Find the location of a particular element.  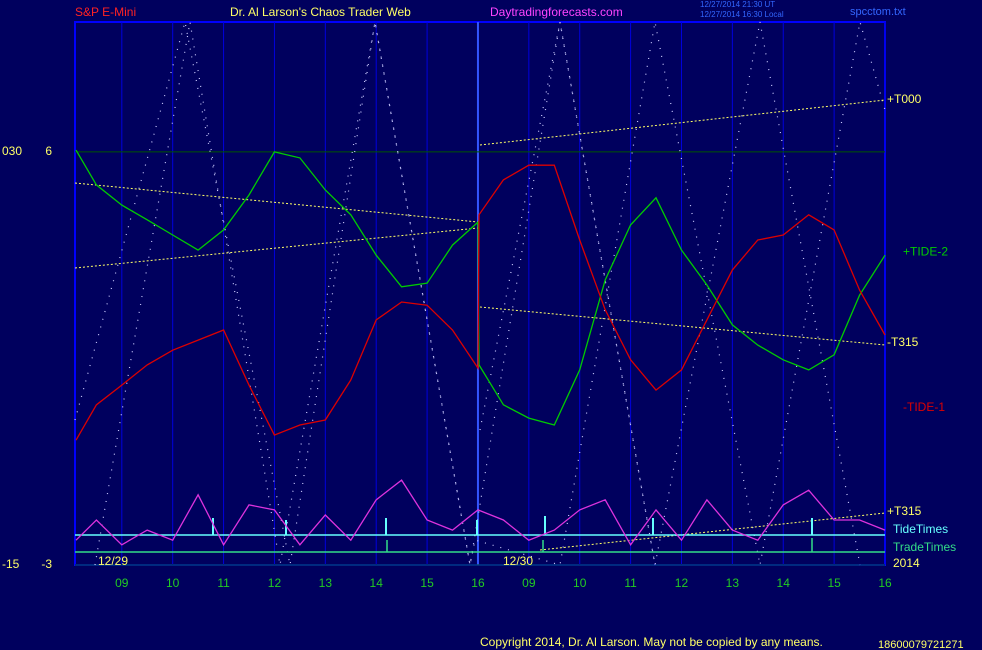

date-label: 12/29 is located at coordinates (113, 561).